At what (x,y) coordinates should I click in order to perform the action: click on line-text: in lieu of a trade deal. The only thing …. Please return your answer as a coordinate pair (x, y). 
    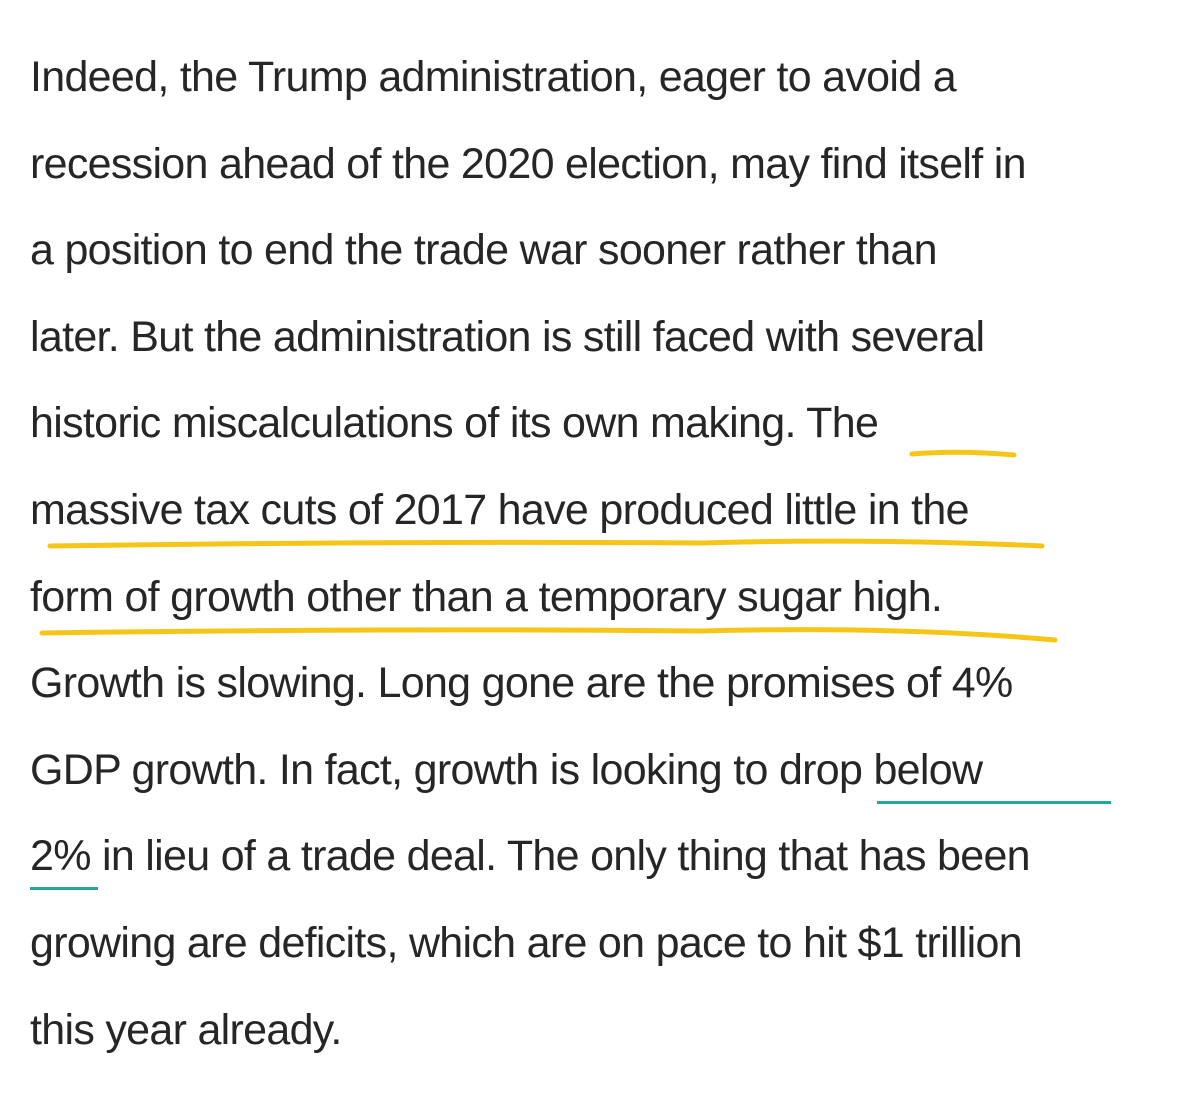
    Looking at the image, I should click on (560, 856).